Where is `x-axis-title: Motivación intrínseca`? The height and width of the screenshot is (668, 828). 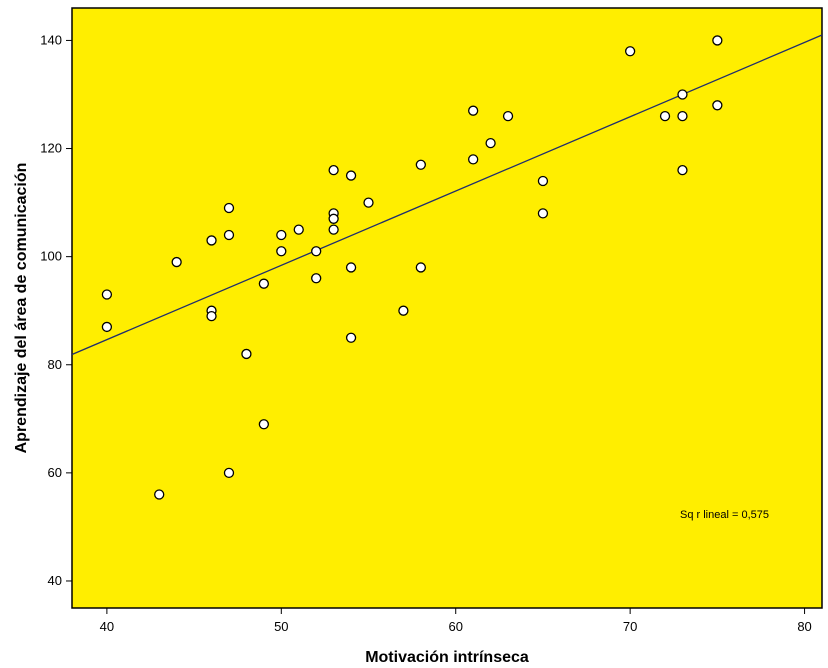 x-axis-title: Motivación intrínseca is located at coordinates (447, 657).